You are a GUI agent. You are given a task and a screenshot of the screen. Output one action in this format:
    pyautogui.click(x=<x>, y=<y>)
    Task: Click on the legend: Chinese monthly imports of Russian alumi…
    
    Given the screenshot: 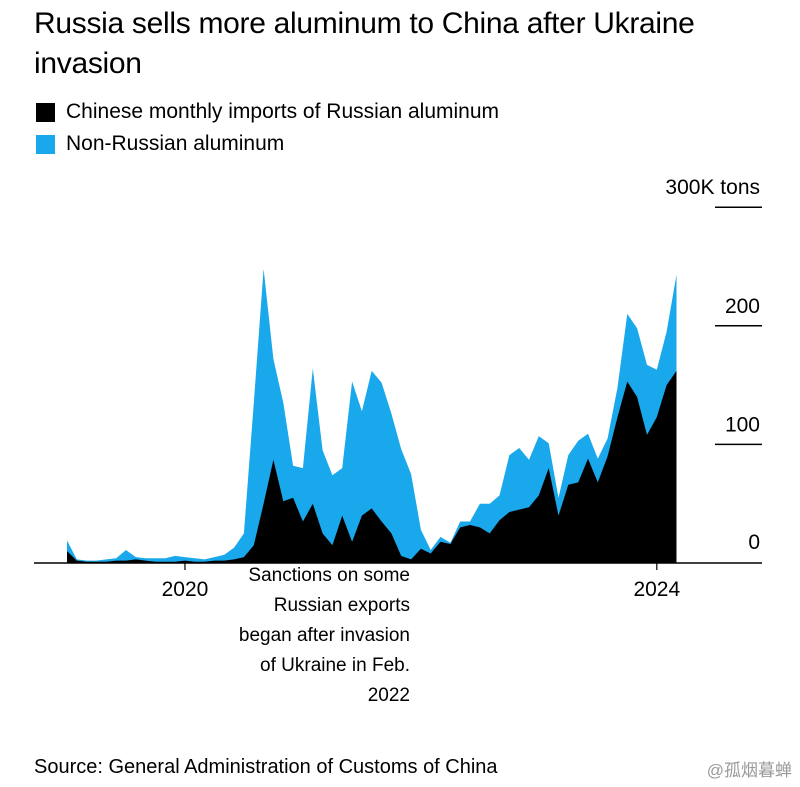 What is the action you would take?
    pyautogui.click(x=267, y=128)
    